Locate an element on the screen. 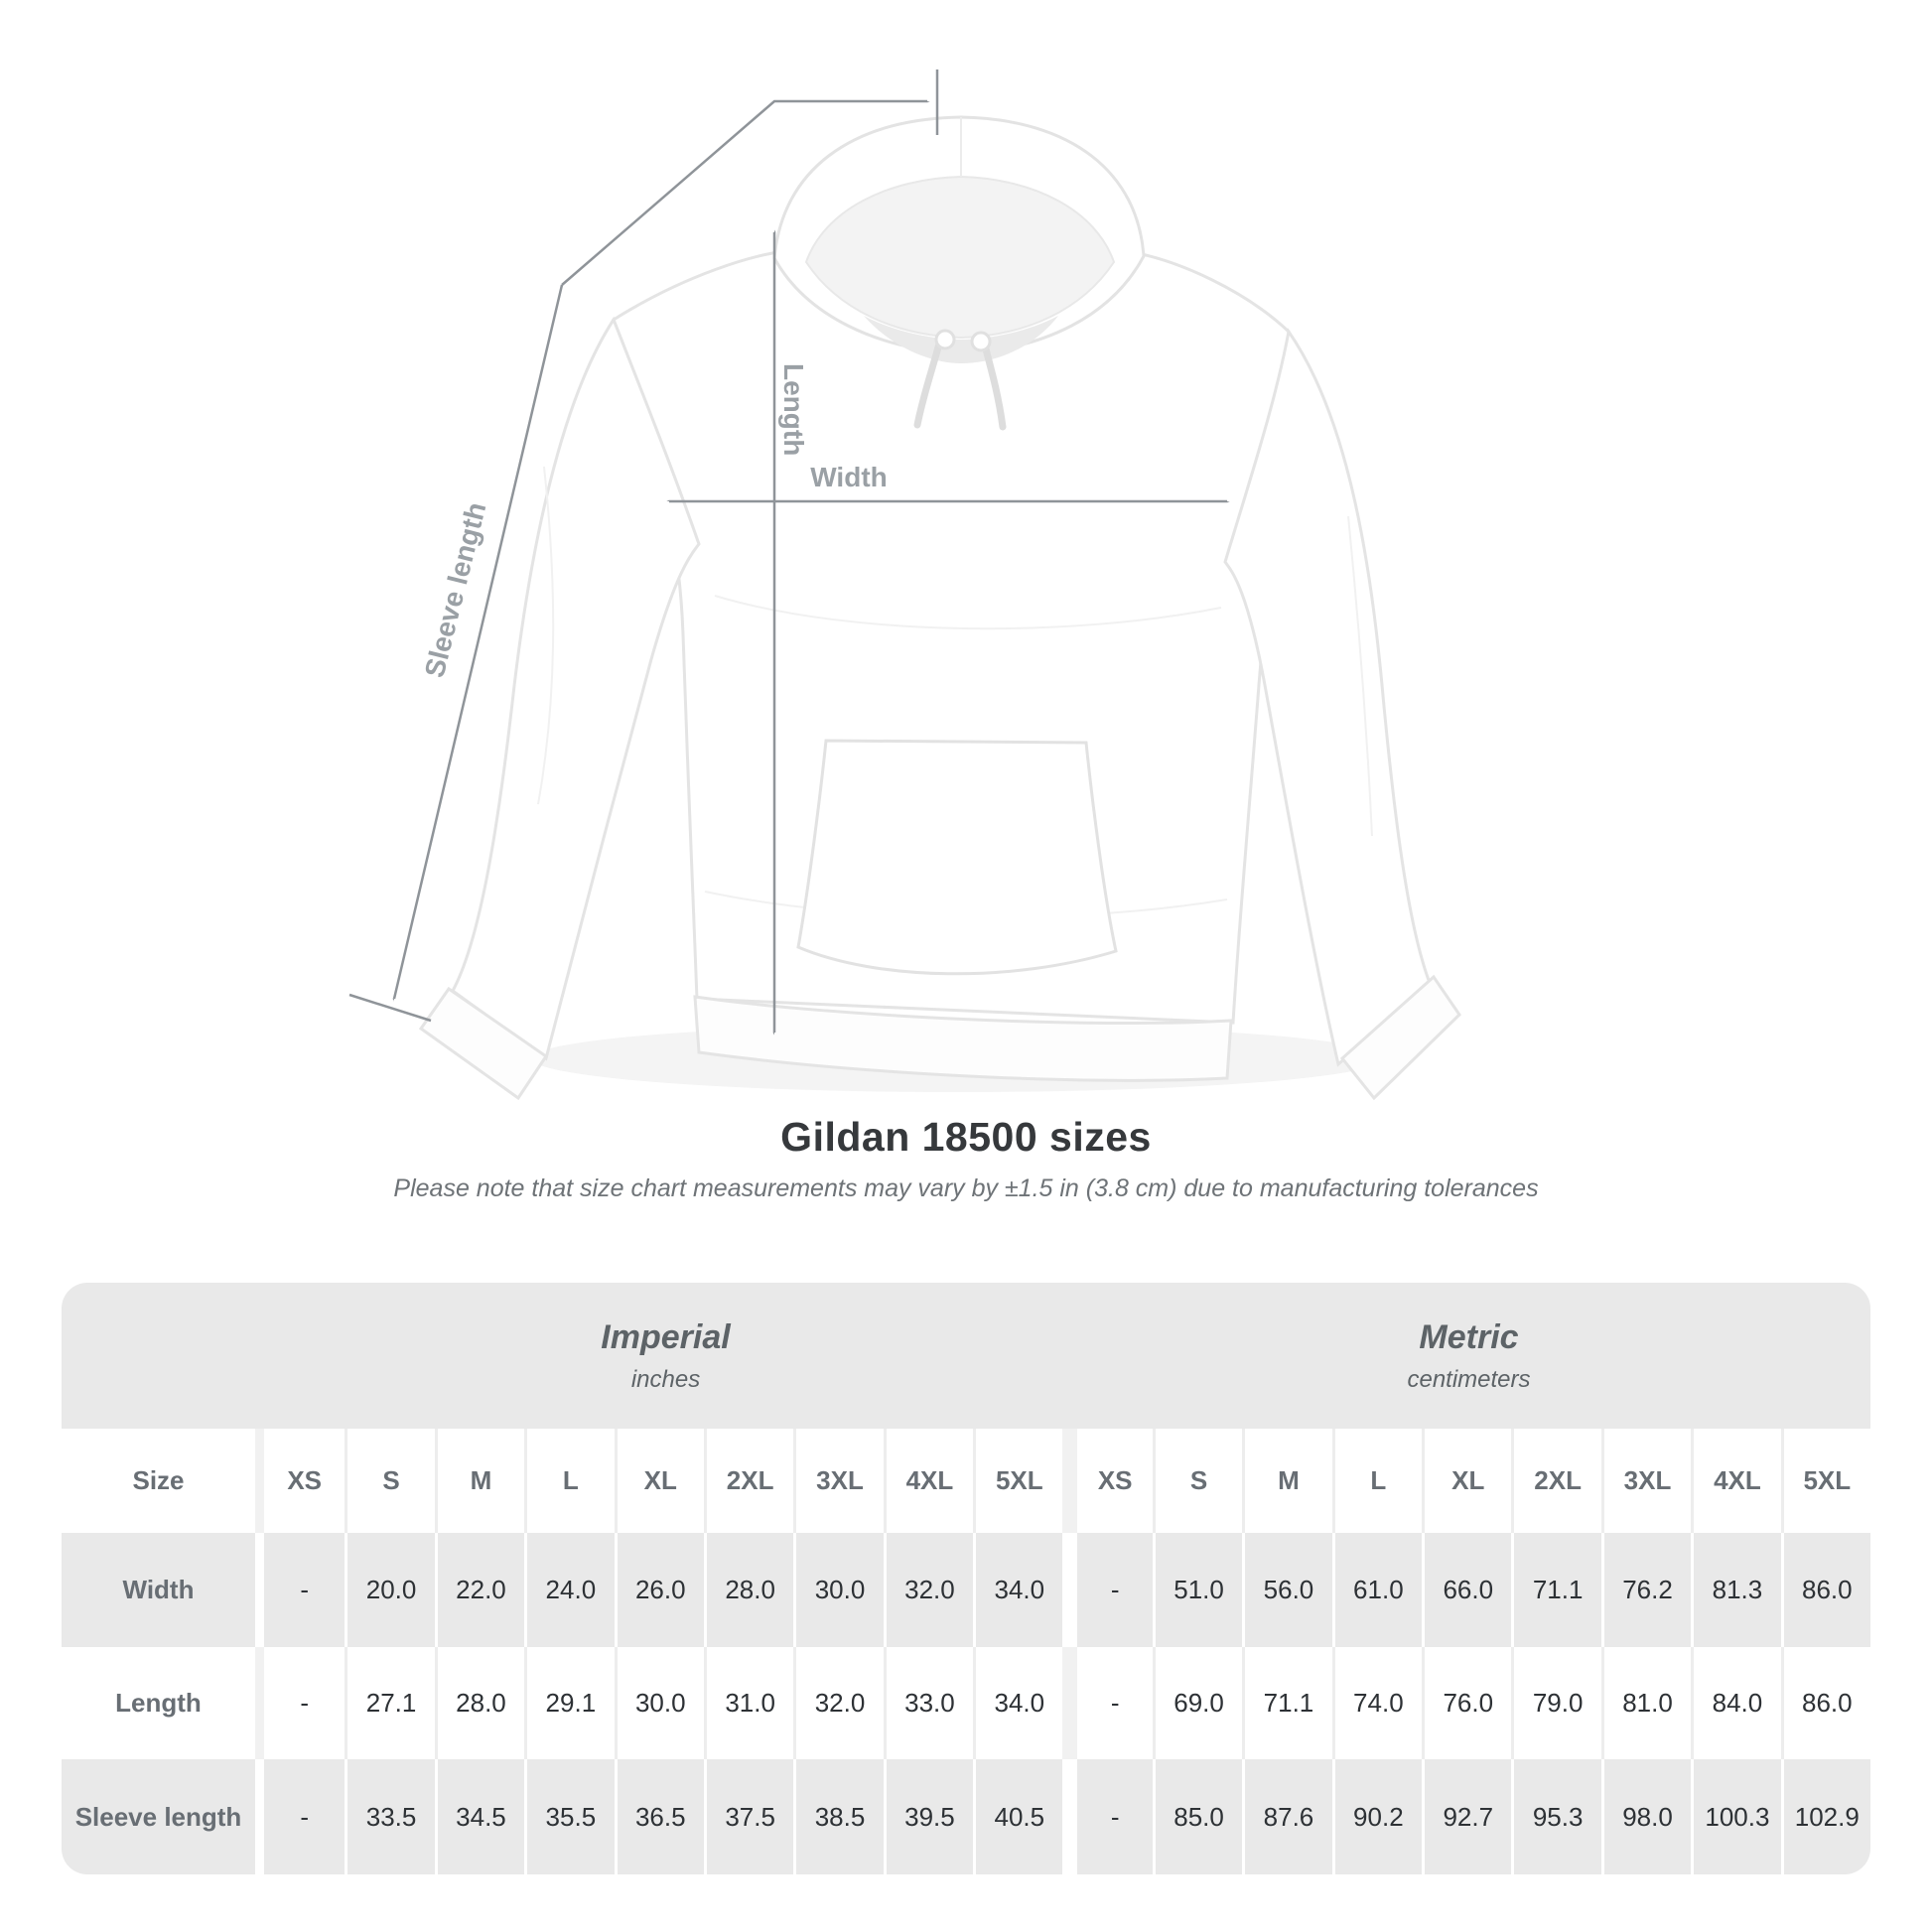 The height and width of the screenshot is (1932, 1932). right-sleeve-crease is located at coordinates (1360, 676).